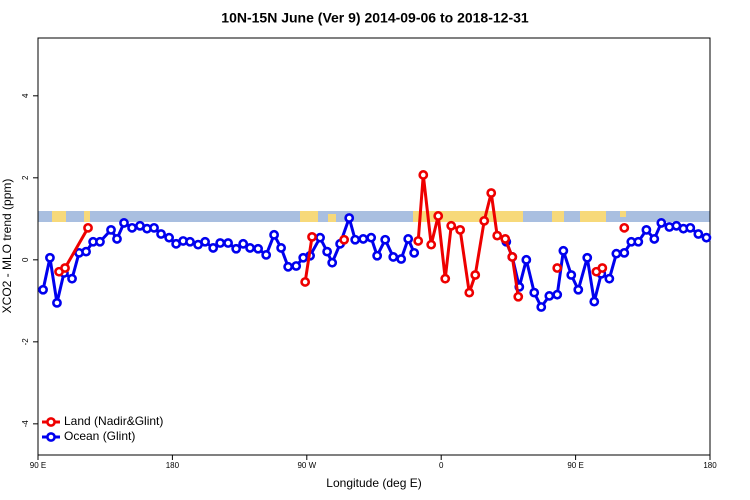  What do you see at coordinates (51, 437) in the screenshot?
I see `legend-marker` at bounding box center [51, 437].